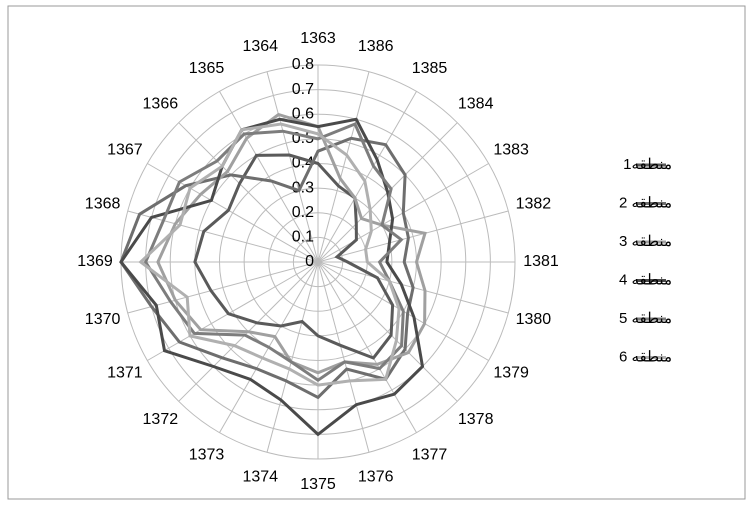 Image resolution: width=753 pixels, height=505 pixels. I want to click on series-line, so click(294, 256).